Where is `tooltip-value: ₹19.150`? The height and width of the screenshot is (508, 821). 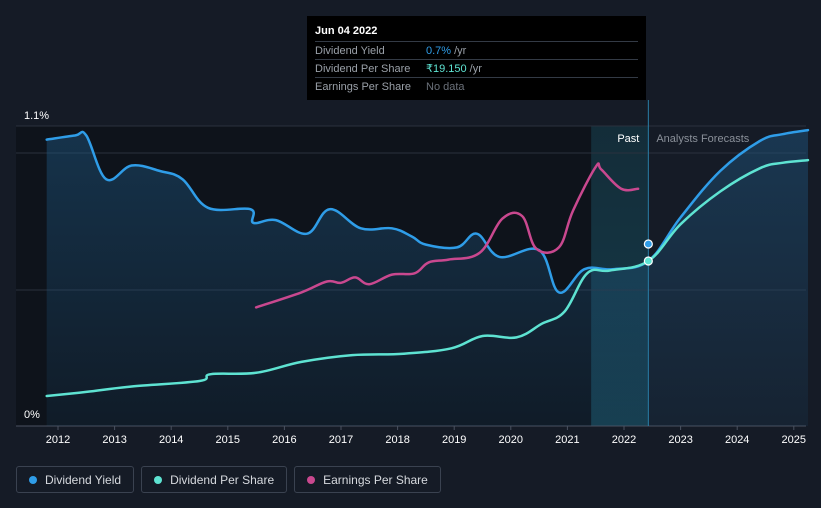 tooltip-value: ₹19.150 is located at coordinates (446, 69).